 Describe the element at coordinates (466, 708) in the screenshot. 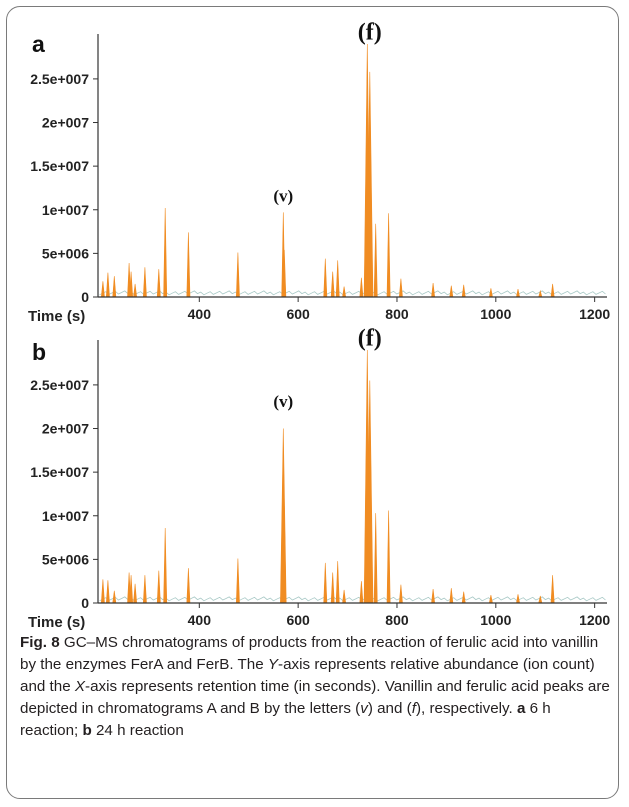

I see `caption-text-5: ), respectively.` at that location.